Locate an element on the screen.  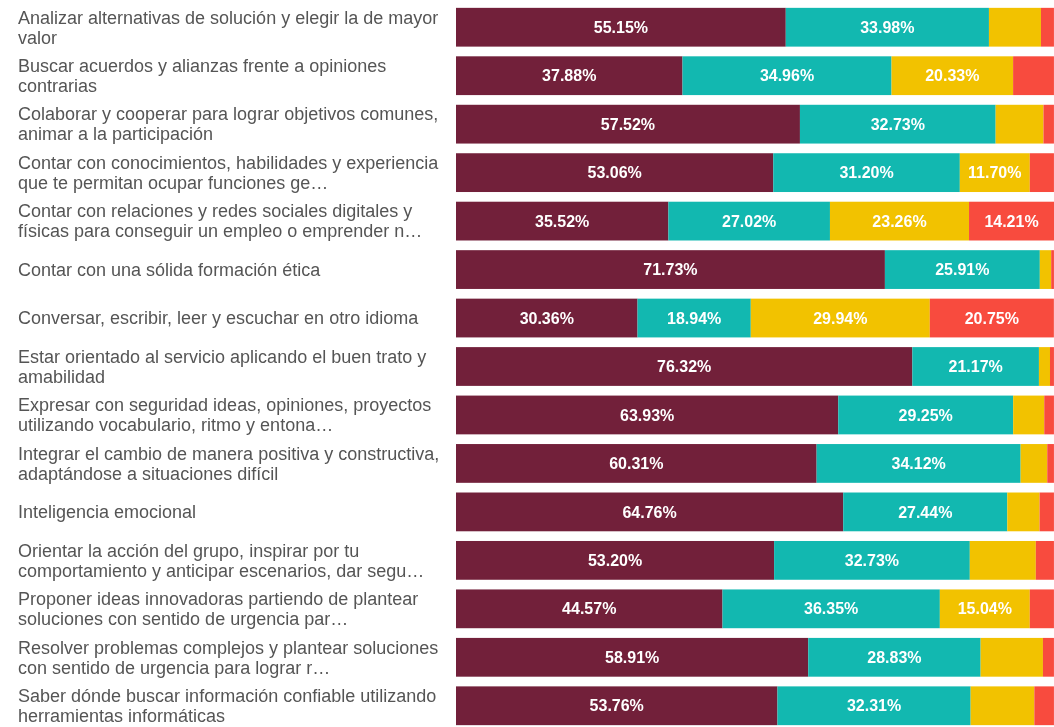
data-label: 18.94% is located at coordinates (694, 318).